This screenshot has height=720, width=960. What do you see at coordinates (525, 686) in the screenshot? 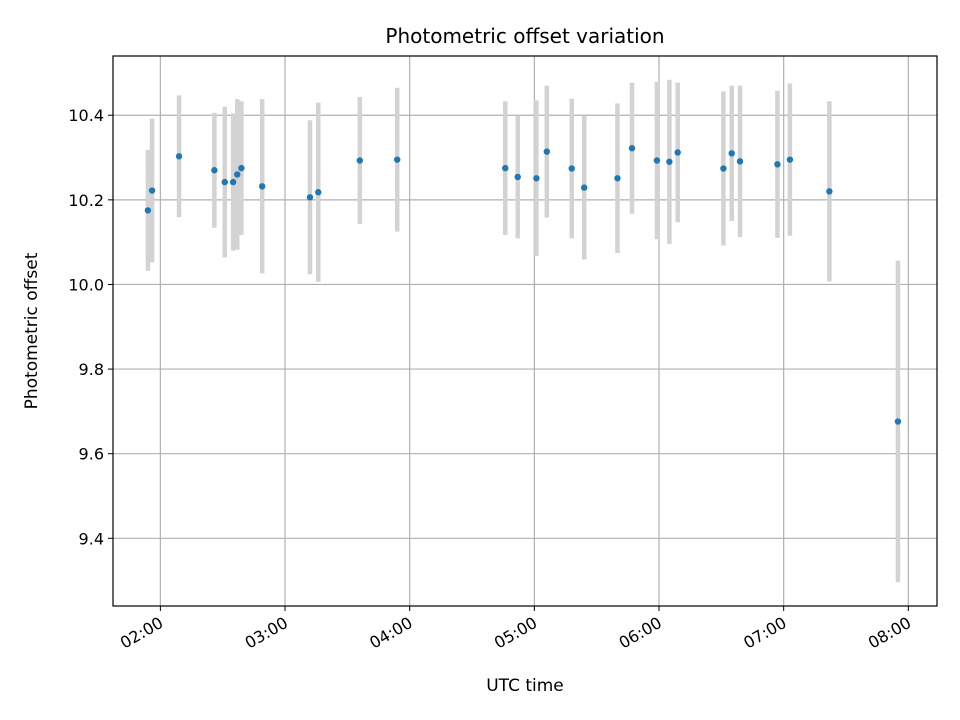
I see `x-axis-label: UTC time` at bounding box center [525, 686].